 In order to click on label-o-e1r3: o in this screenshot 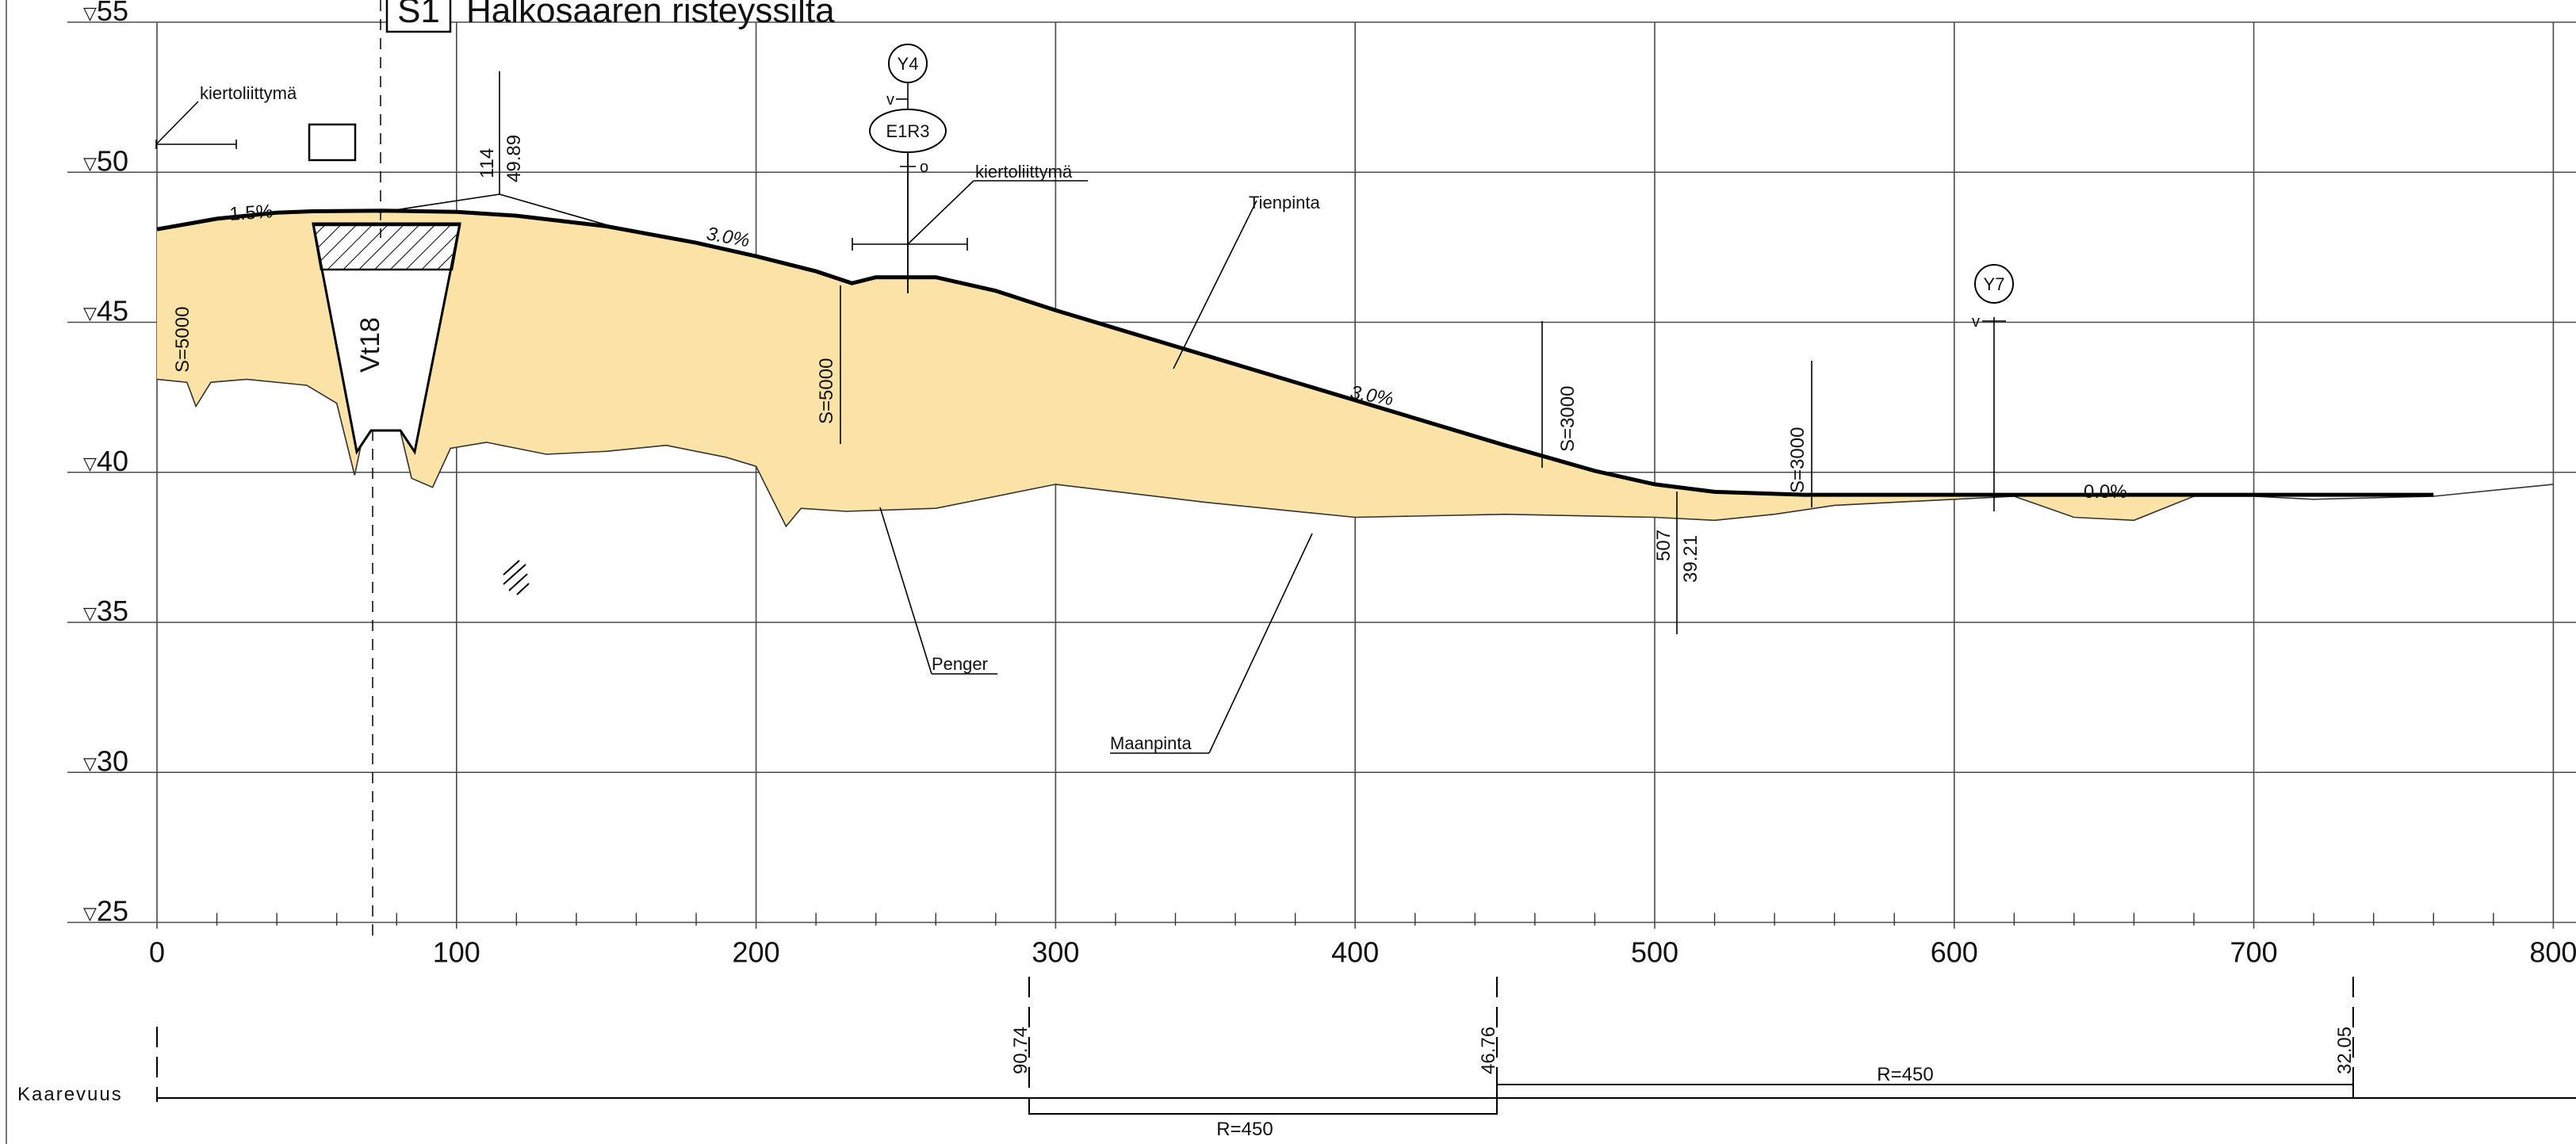, I will do `click(924, 168)`.